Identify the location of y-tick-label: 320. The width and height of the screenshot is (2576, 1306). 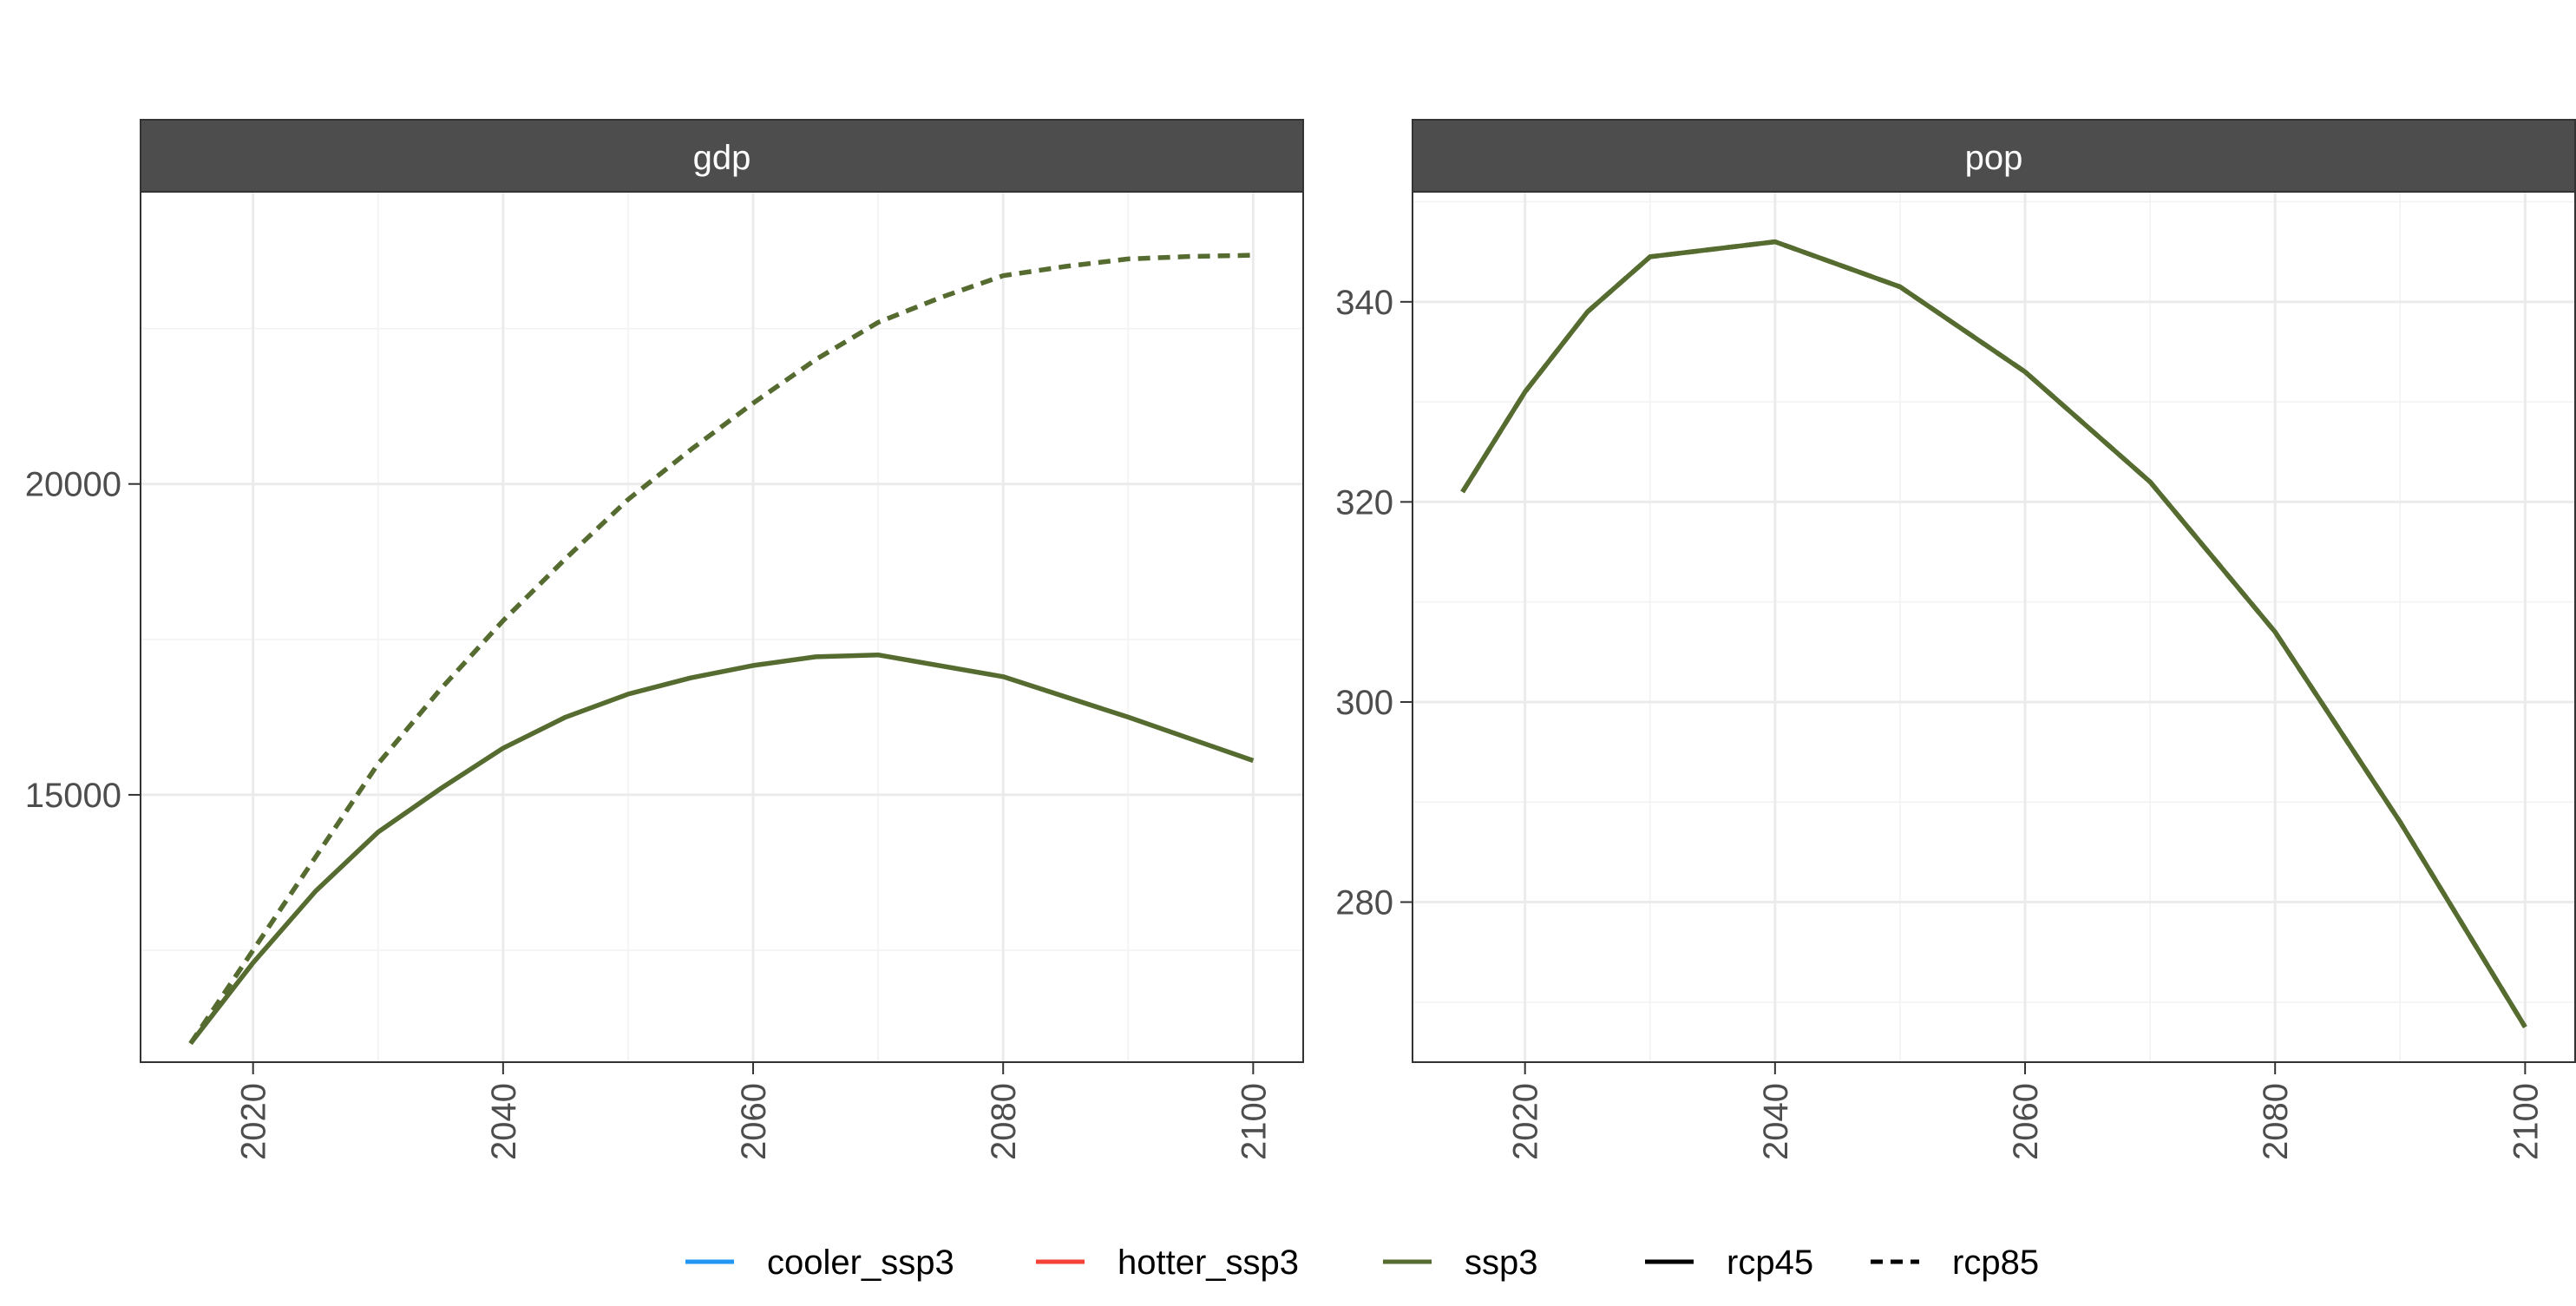
(1364, 502).